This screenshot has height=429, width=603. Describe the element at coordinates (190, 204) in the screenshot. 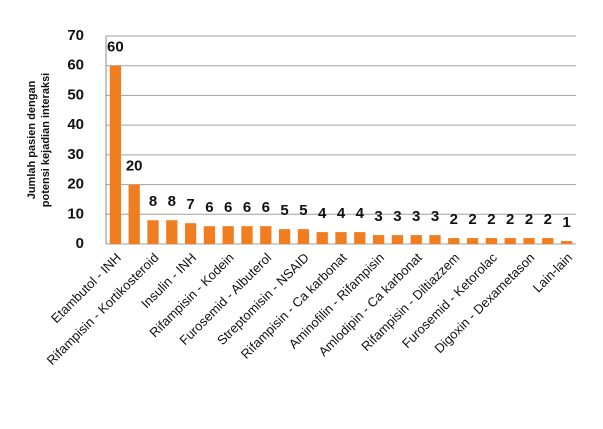

I see `value-label: 7` at that location.